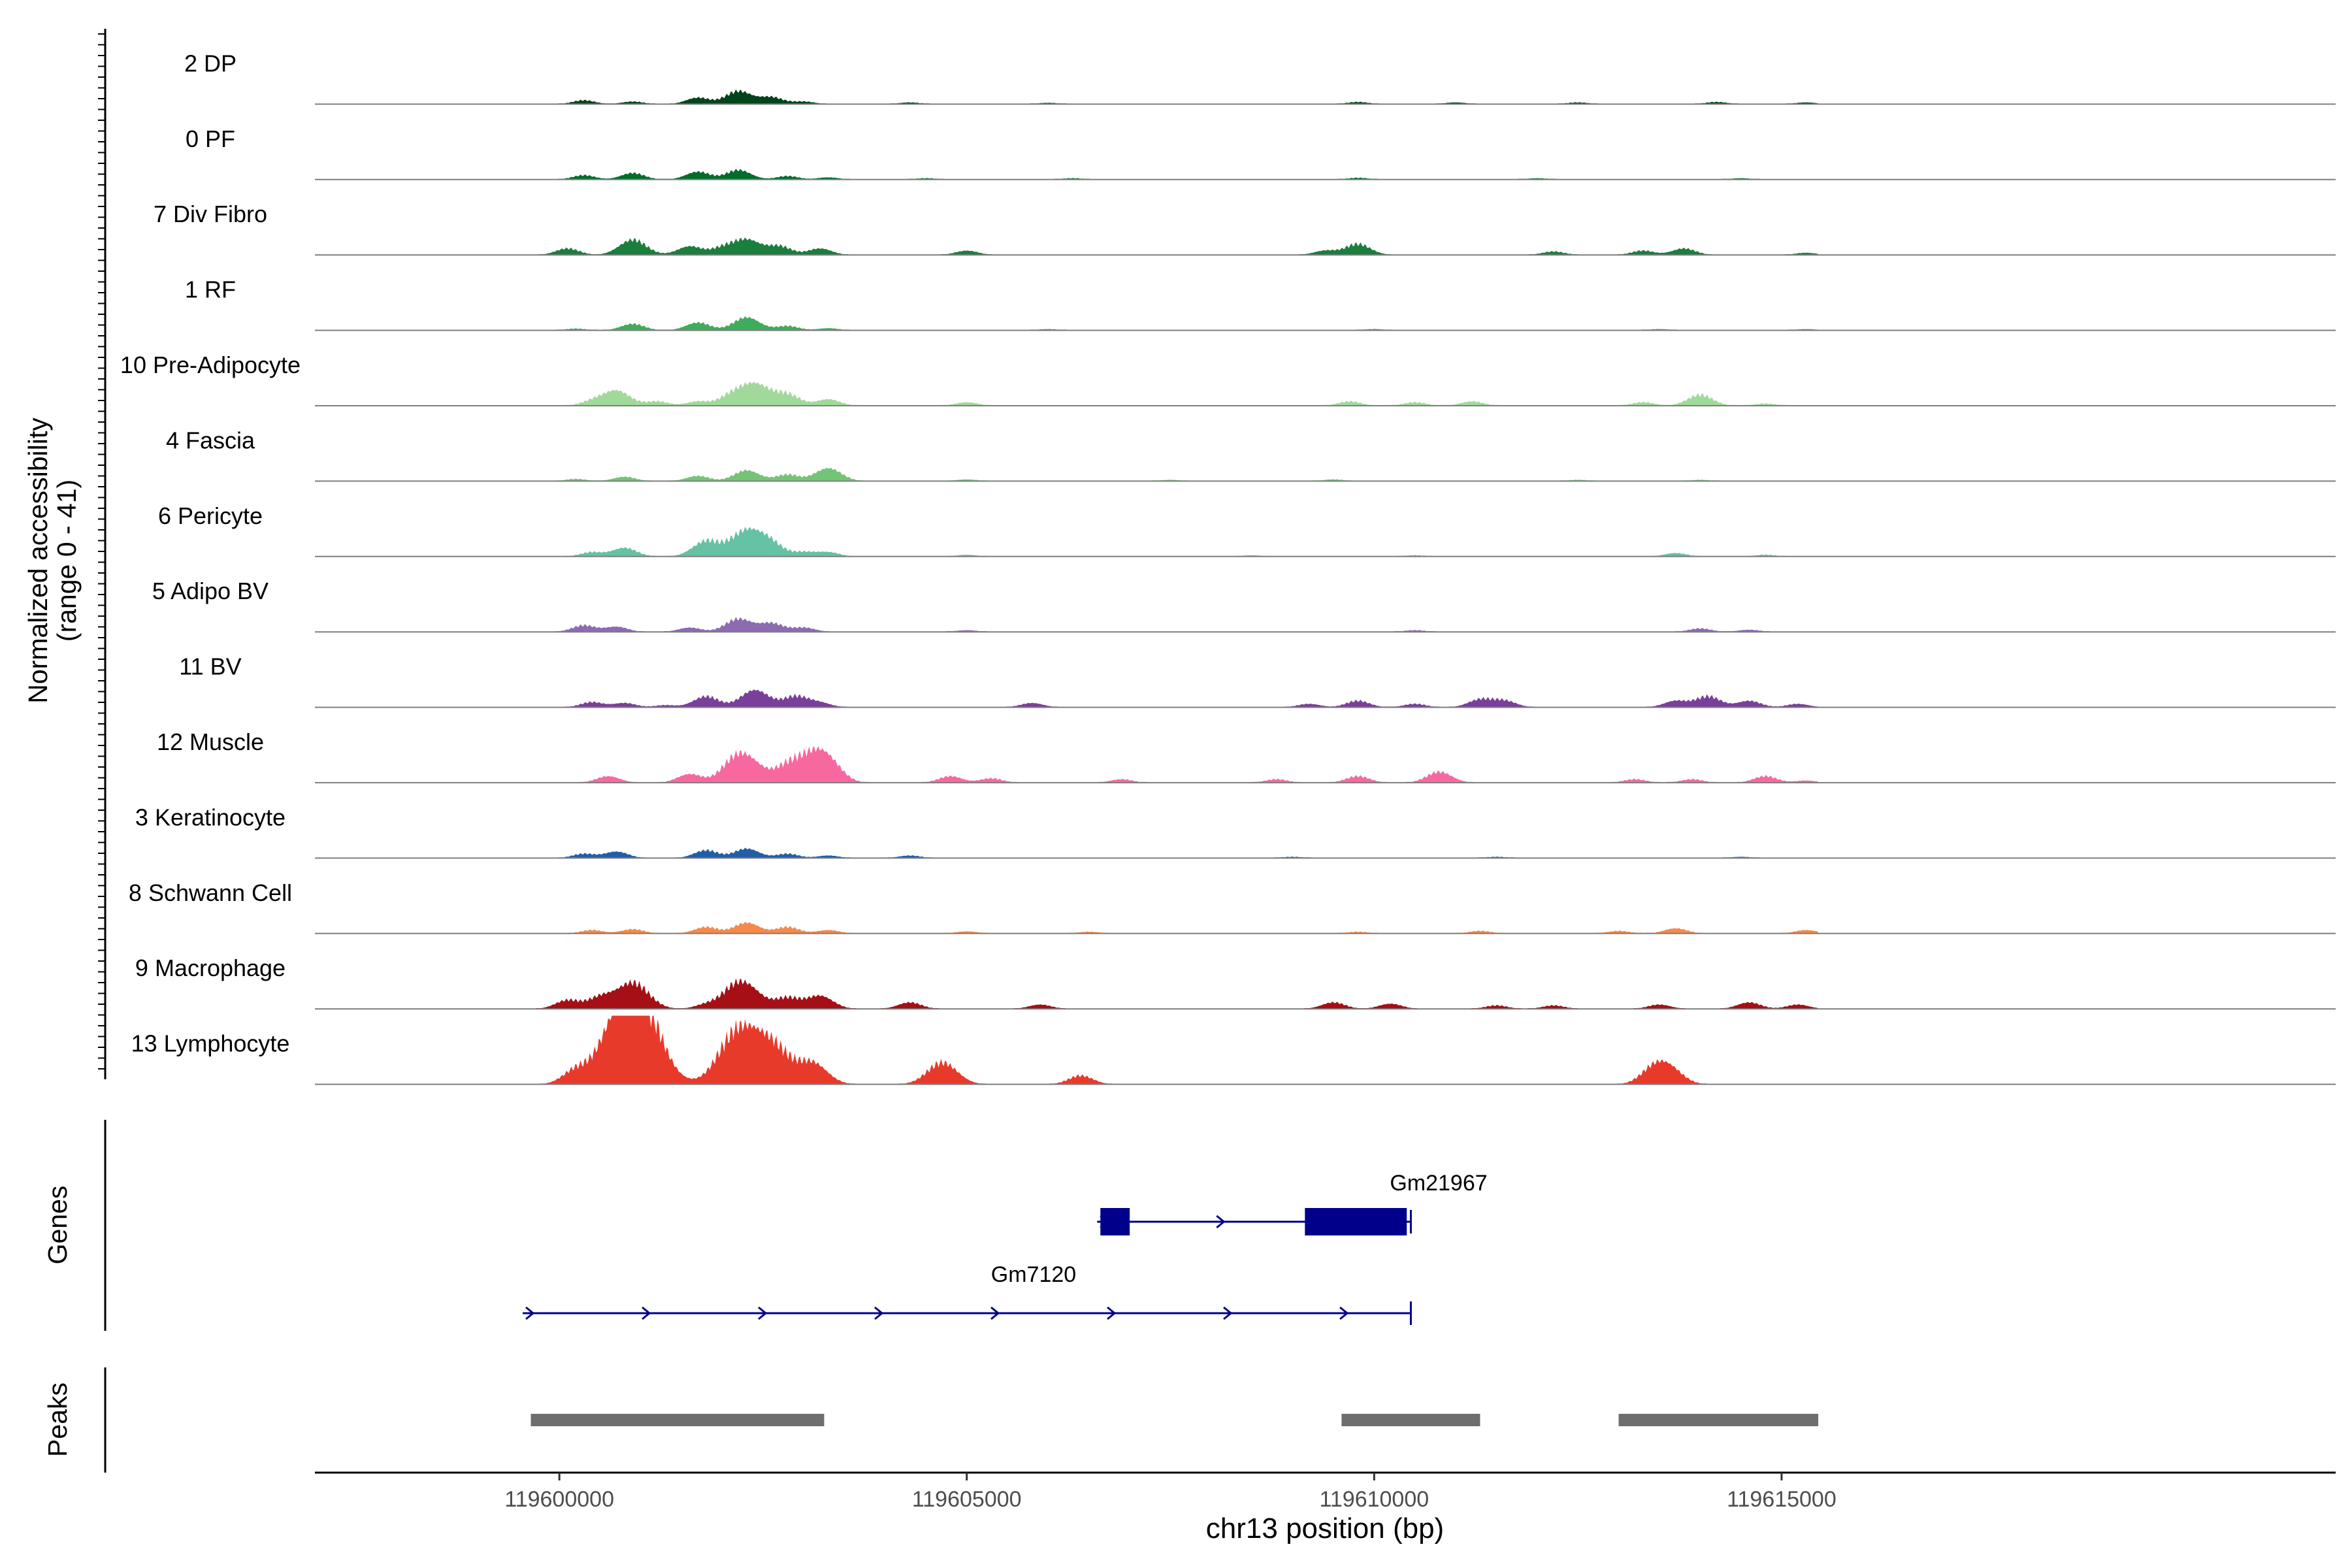 Image resolution: width=2352 pixels, height=1568 pixels. Describe the element at coordinates (210, 63) in the screenshot. I see `track-label: 2 DP` at that location.